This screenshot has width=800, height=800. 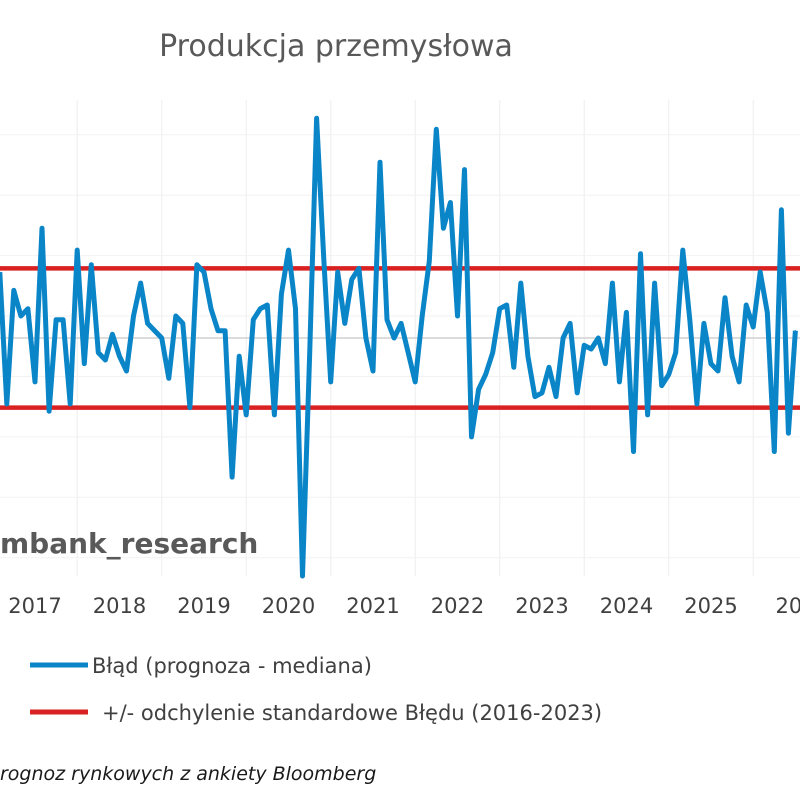 What do you see at coordinates (288, 606) in the screenshot?
I see `x-tick-label: 2020` at bounding box center [288, 606].